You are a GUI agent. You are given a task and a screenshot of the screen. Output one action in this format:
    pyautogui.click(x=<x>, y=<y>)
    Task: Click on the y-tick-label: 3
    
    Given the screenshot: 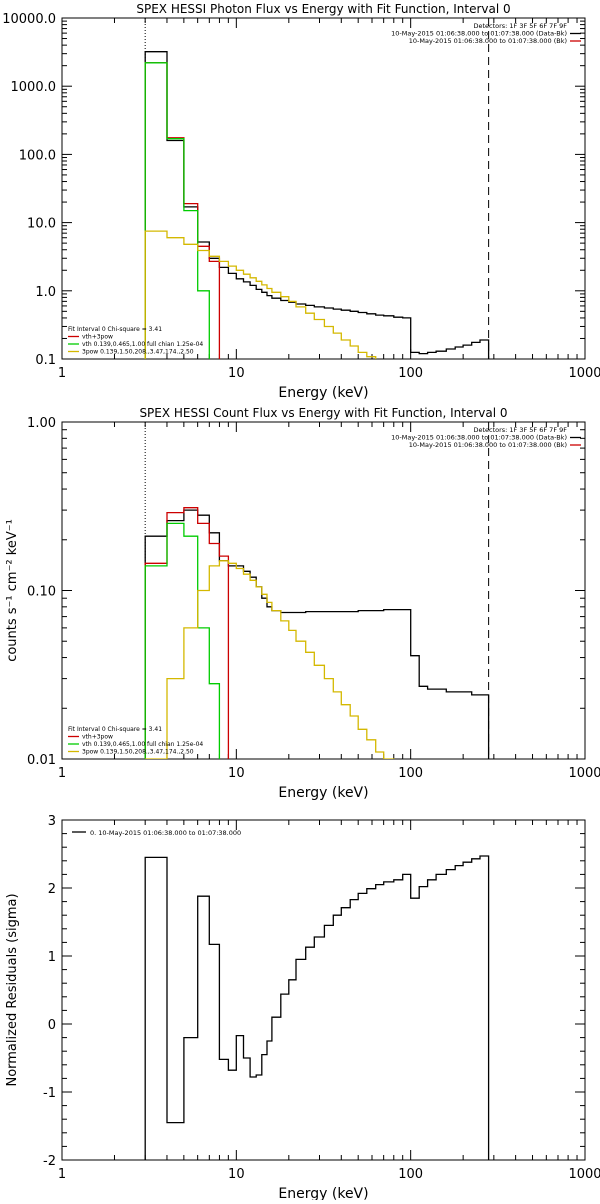 What is the action you would take?
    pyautogui.click(x=52, y=821)
    